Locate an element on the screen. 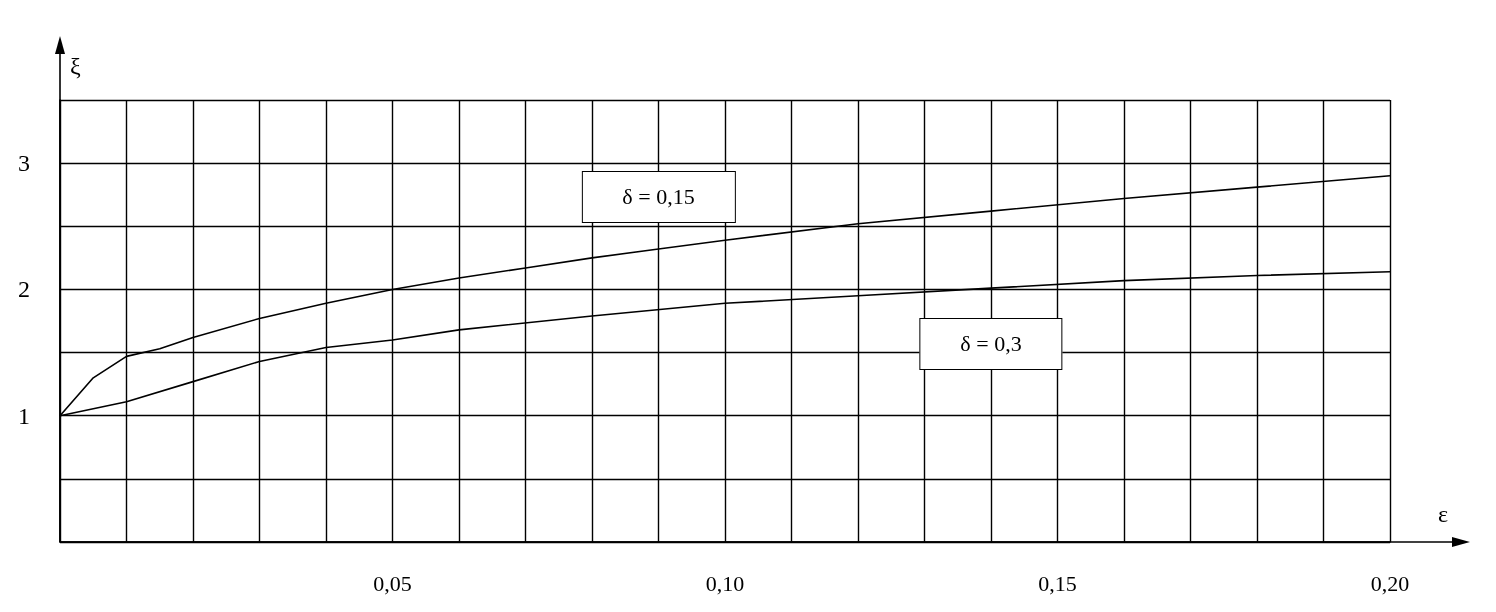 The width and height of the screenshot is (1496, 612). x-tick-label: 0,10 is located at coordinates (725, 583).